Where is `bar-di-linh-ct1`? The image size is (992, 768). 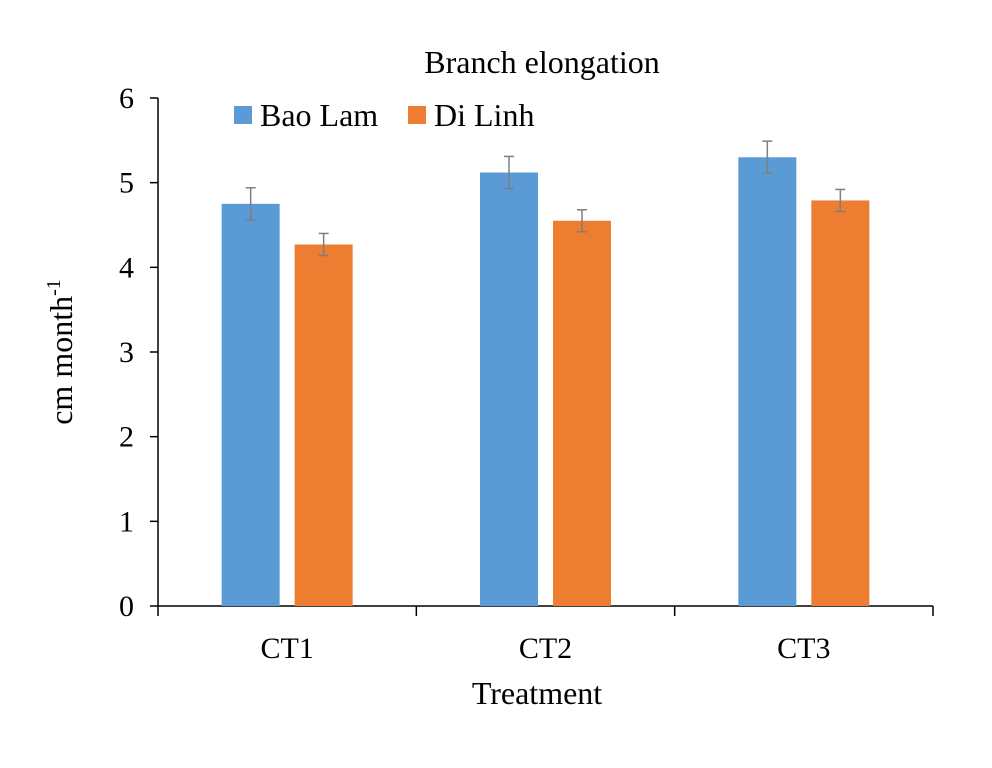 bar-di-linh-ct1 is located at coordinates (323, 425).